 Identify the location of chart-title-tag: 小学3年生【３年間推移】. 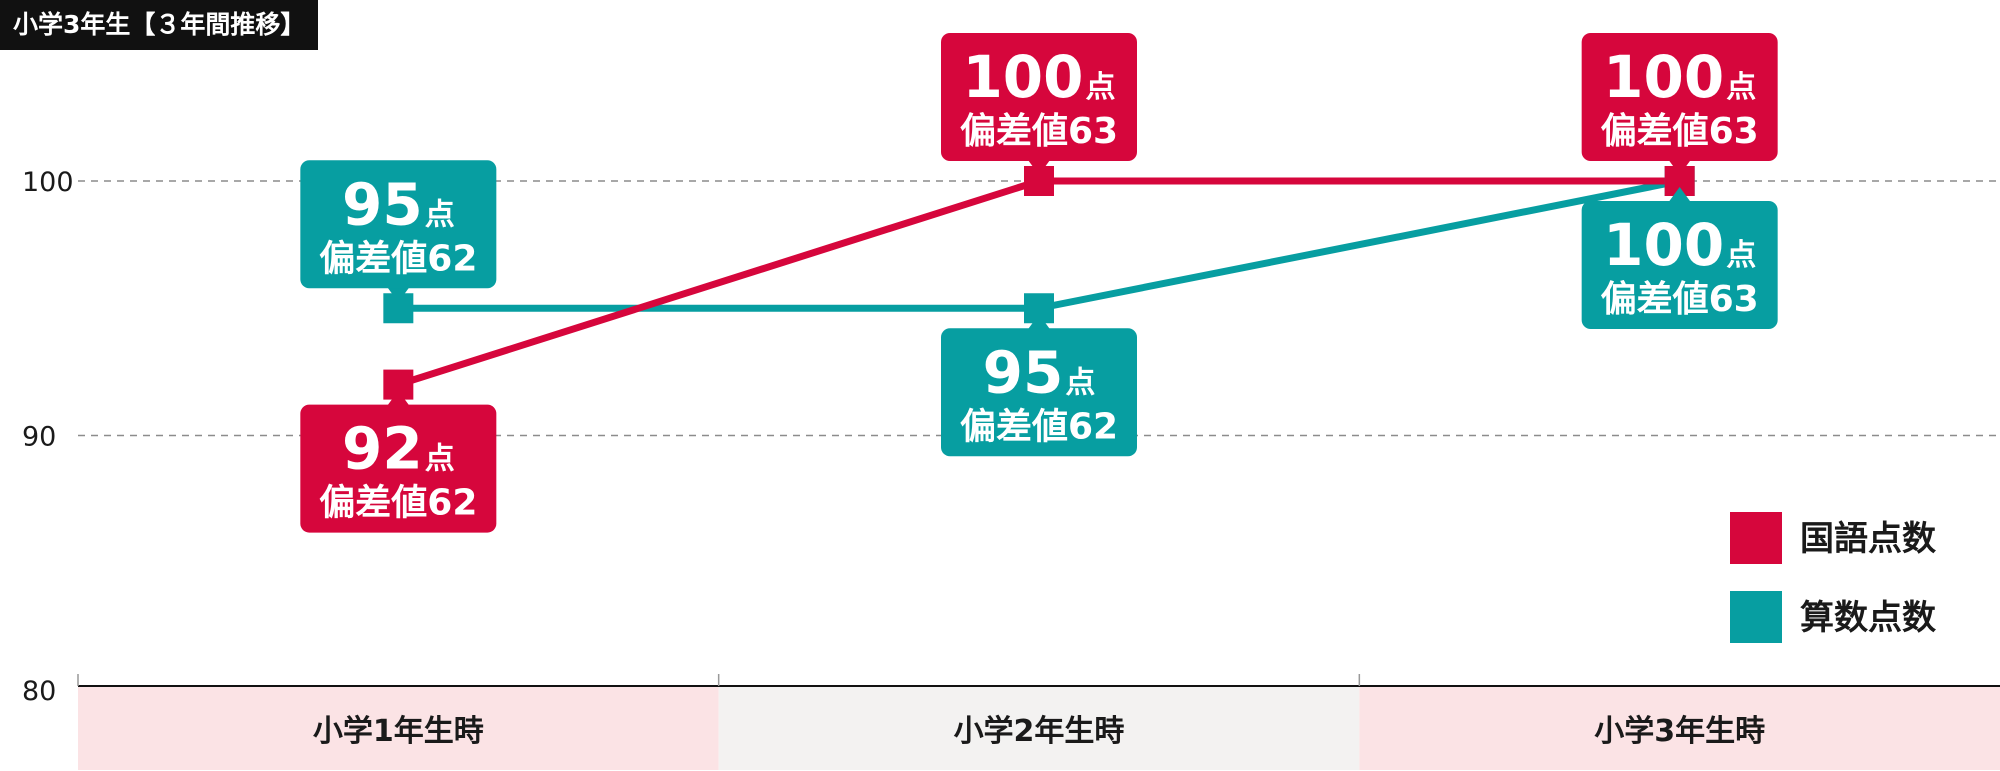
(159, 25).